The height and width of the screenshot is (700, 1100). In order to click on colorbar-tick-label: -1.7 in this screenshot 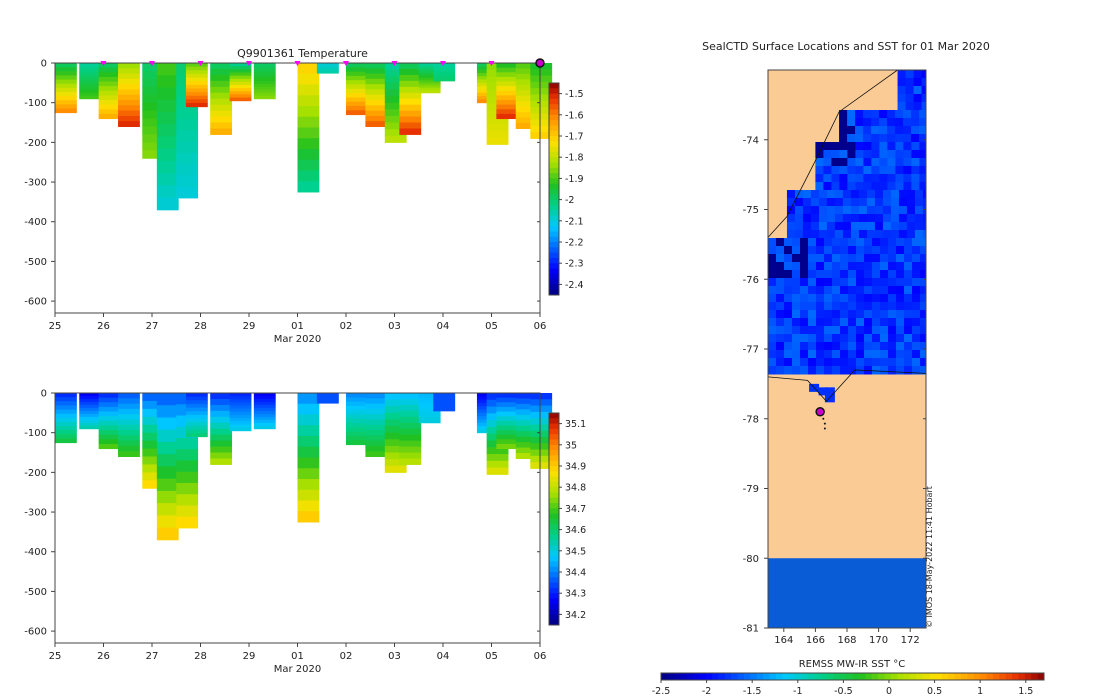, I will do `click(574, 137)`.